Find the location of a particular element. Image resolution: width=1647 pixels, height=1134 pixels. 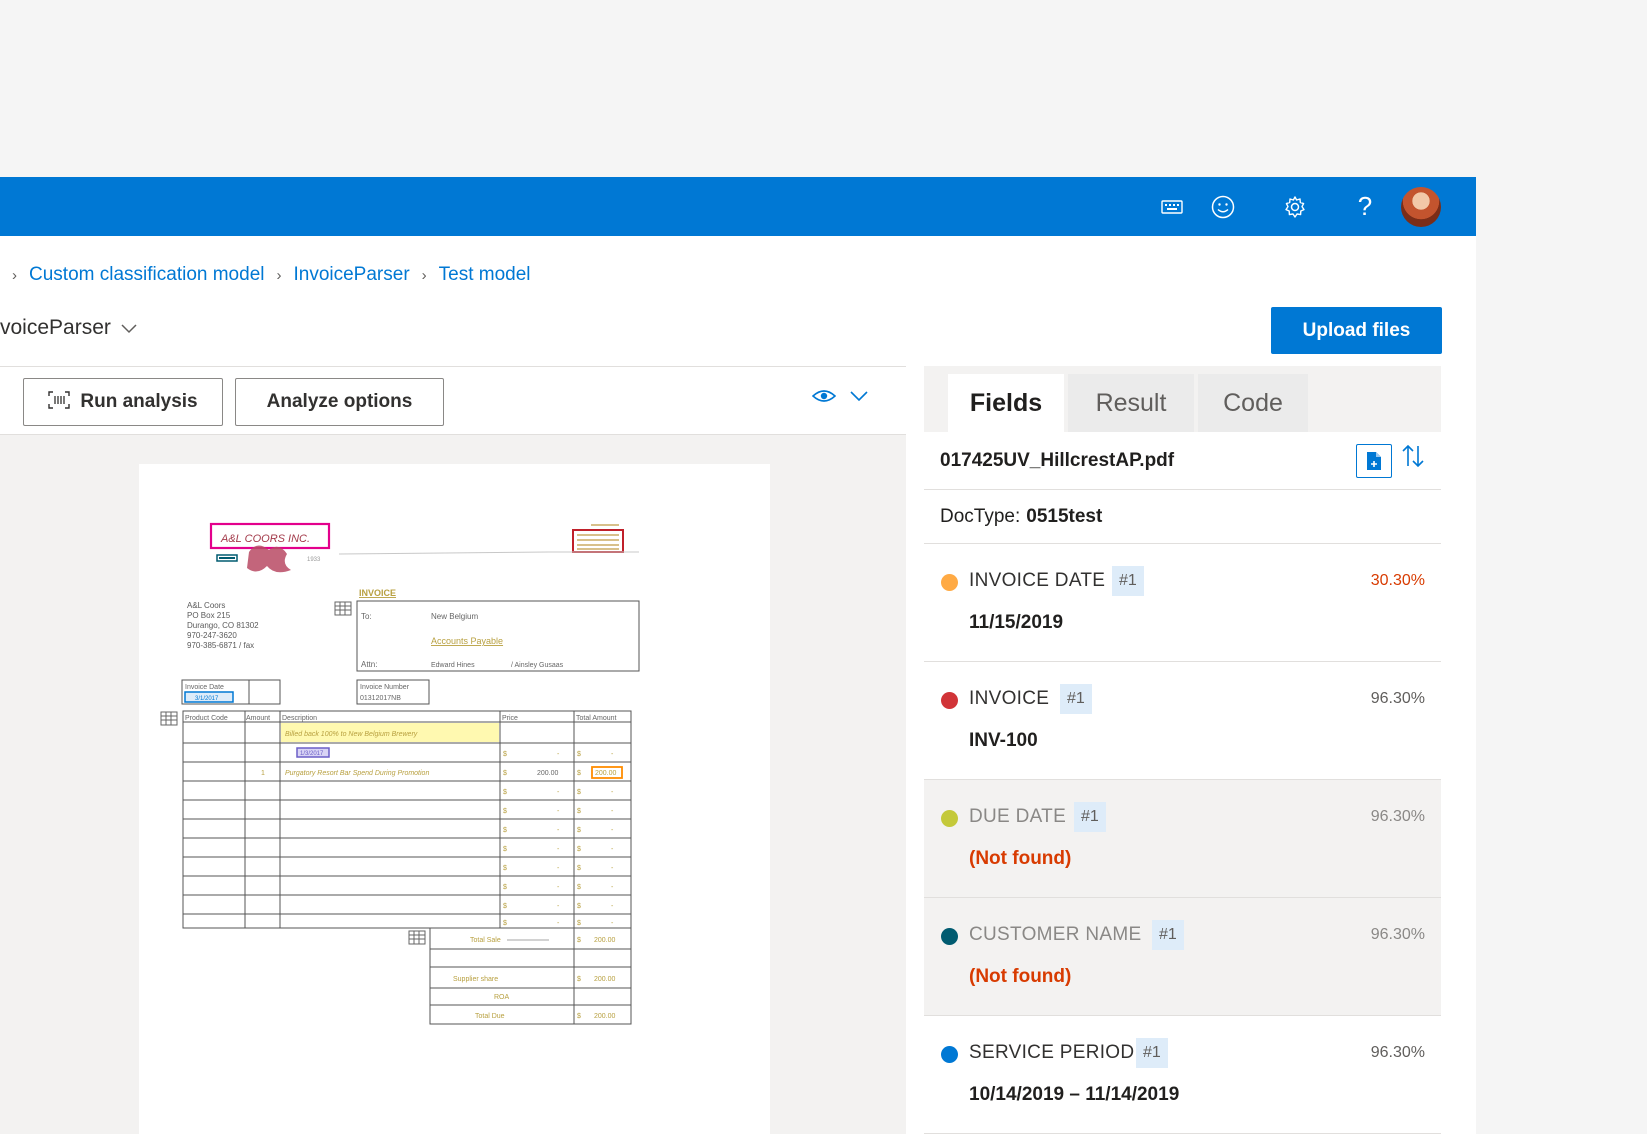

logo-year: 1933 is located at coordinates (314, 560).